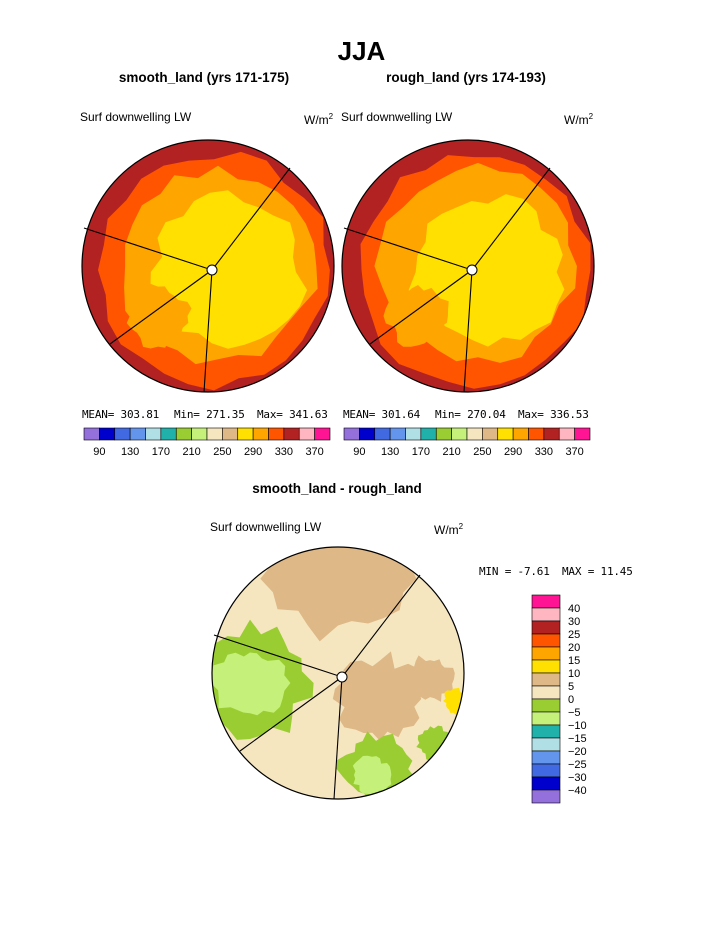 The width and height of the screenshot is (723, 935). I want to click on colorbar-tick-label: 250, so click(482, 452).